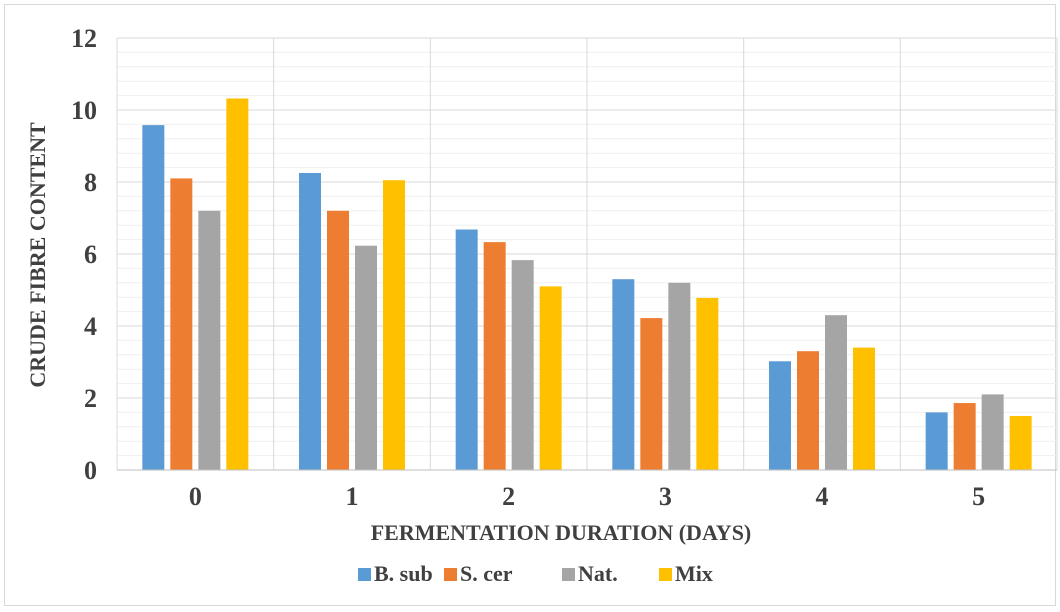  What do you see at coordinates (37, 255) in the screenshot?
I see `y-axis-title: CRUDE FIBRE CONTENT` at bounding box center [37, 255].